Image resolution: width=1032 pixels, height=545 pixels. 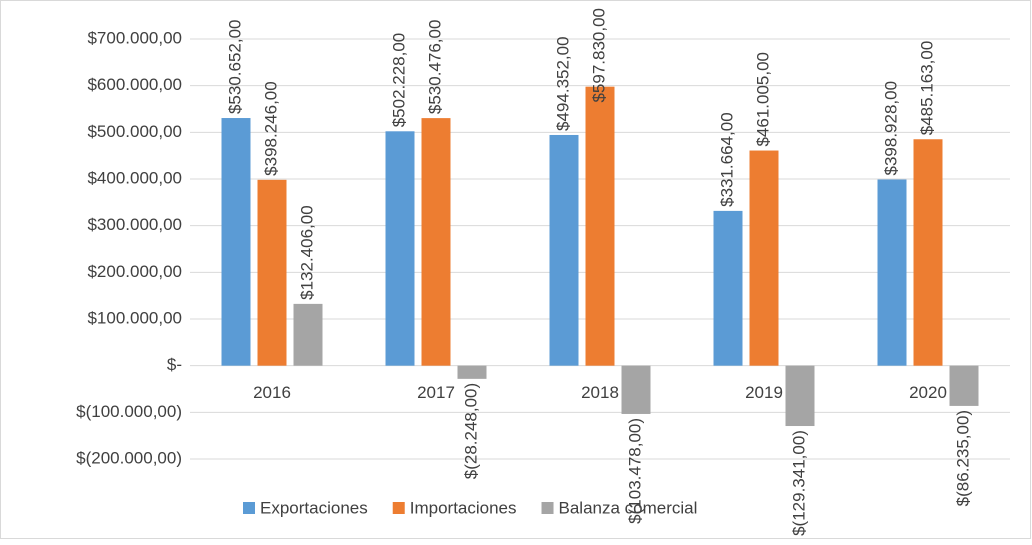 I want to click on data-label: $502.228,00, so click(x=398, y=80).